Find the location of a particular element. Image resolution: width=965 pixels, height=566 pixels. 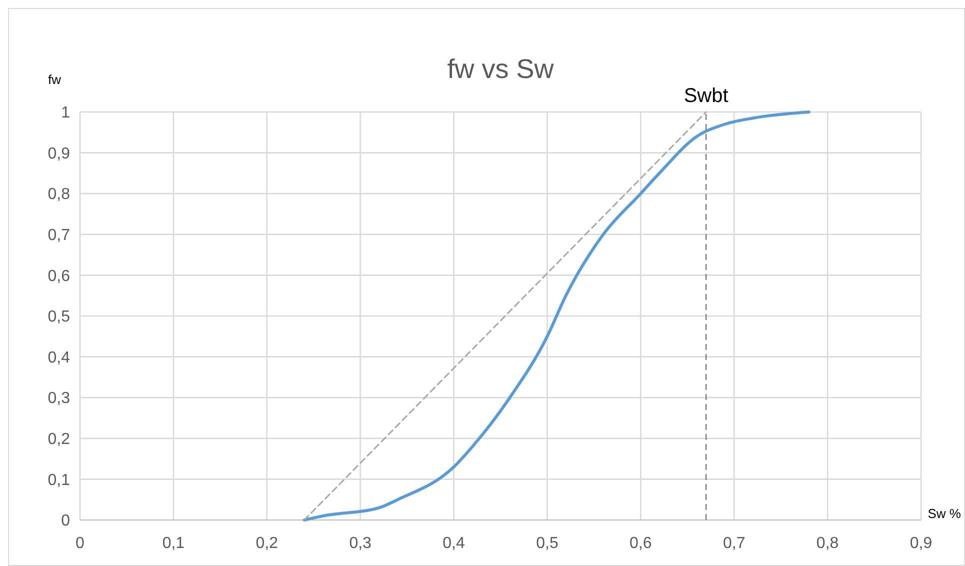

y-tick-label: 0,4 is located at coordinates (59, 357).